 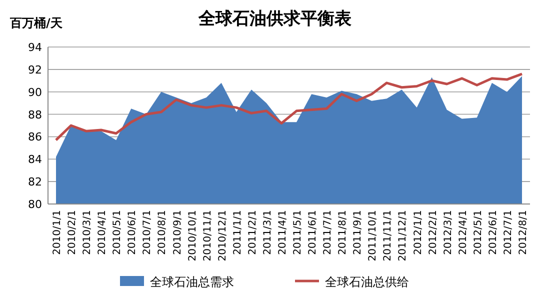 What do you see at coordinates (388, 236) in the screenshot?
I see `x-tick-label: 2011/11/1` at bounding box center [388, 236].